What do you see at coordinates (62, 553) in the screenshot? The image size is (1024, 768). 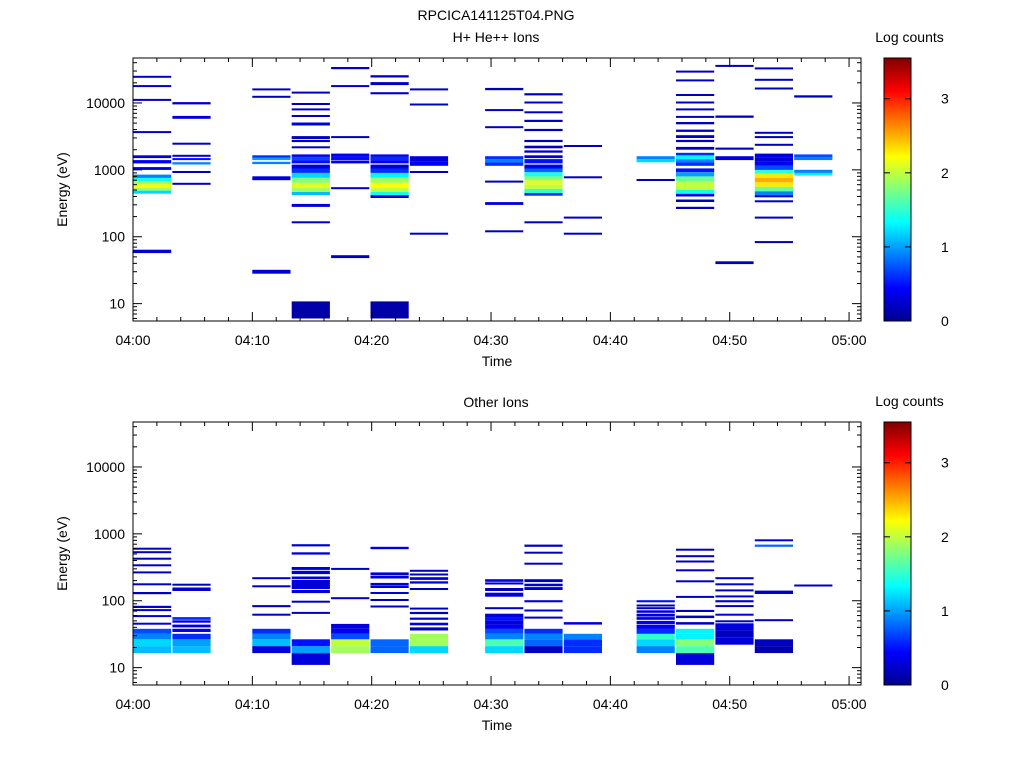 I see `y-axis-label: Energy (eV)` at bounding box center [62, 553].